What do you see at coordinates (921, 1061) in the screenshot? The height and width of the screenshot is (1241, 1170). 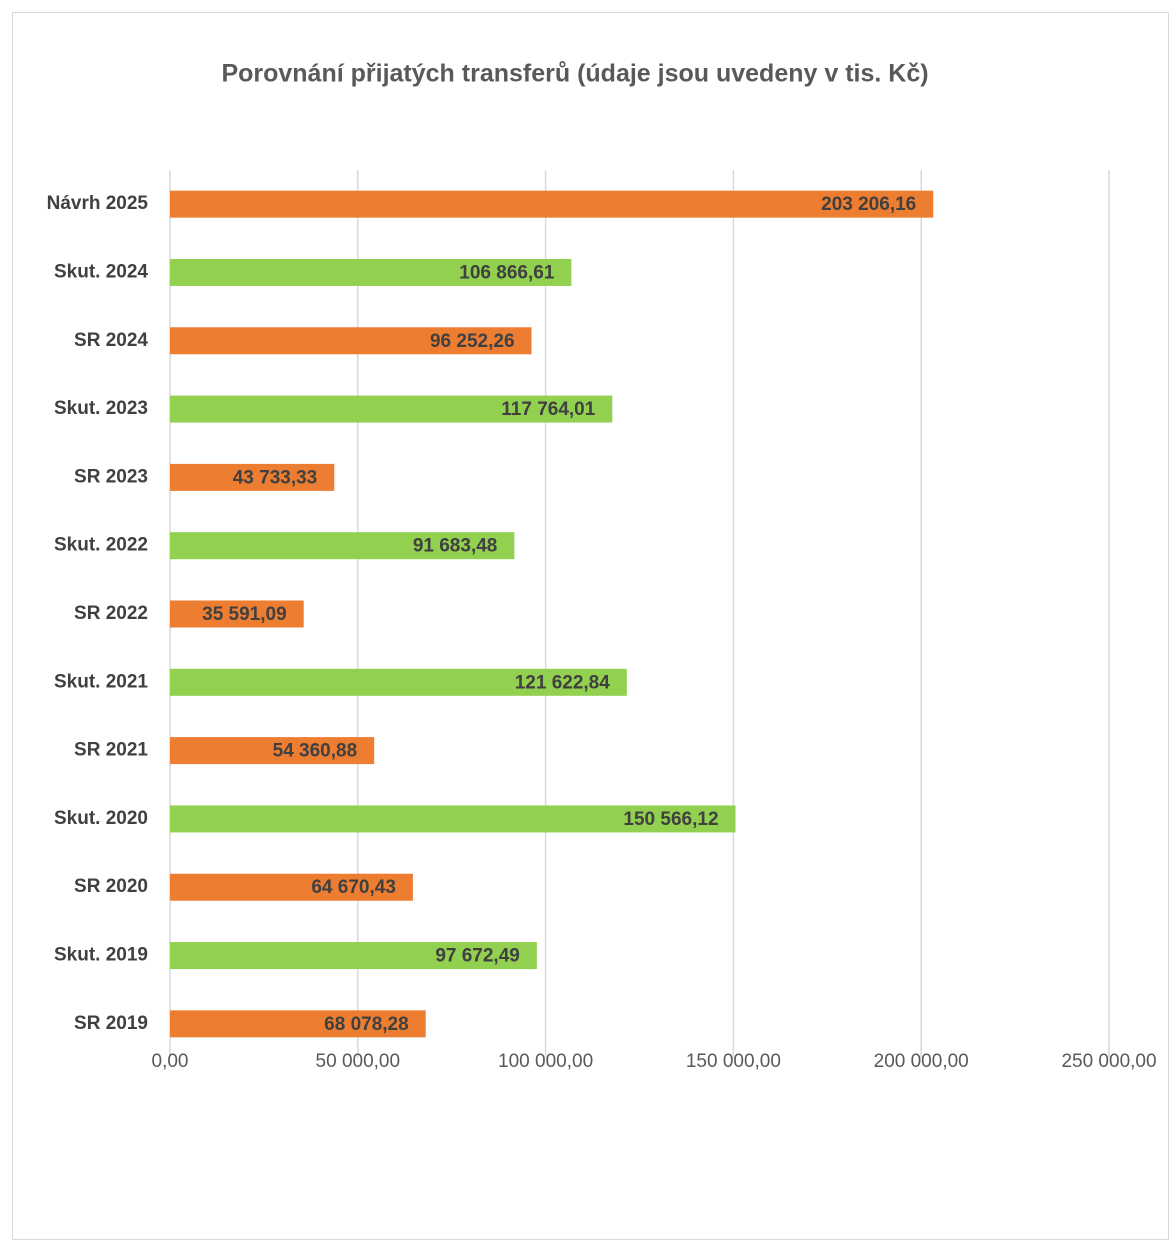 I see `x-tick-label: 200 000,00` at bounding box center [921, 1061].